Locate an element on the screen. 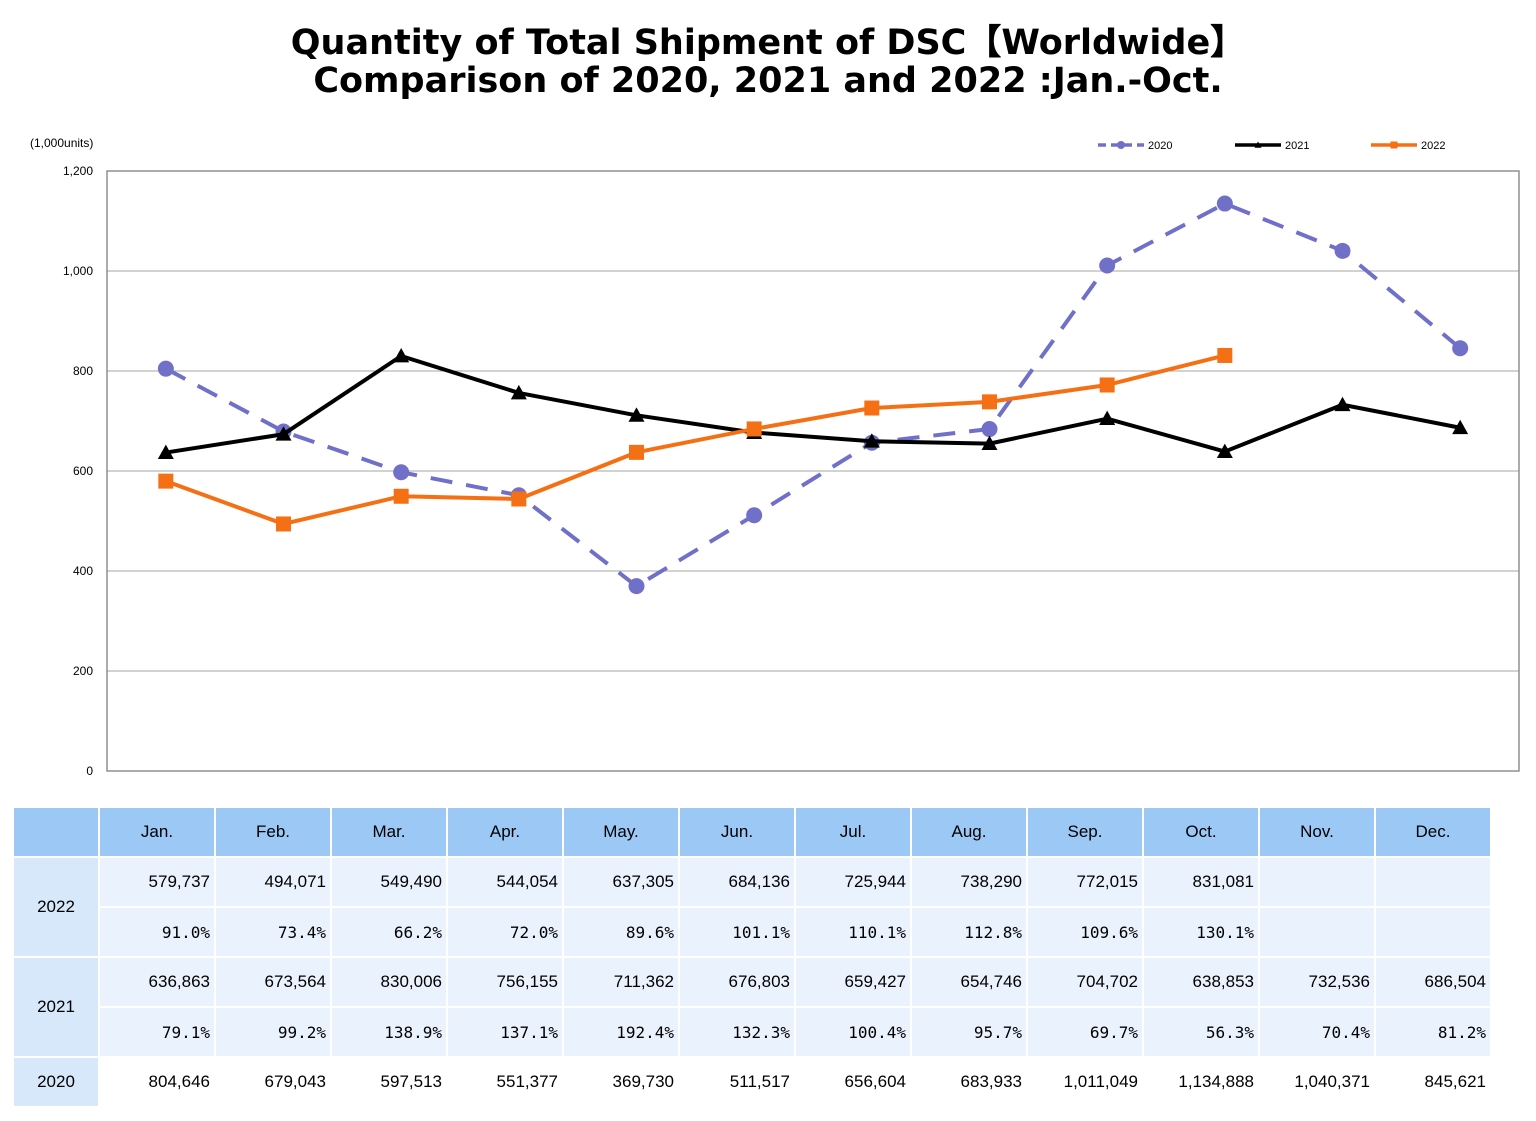 The width and height of the screenshot is (1536, 1121). units-cell: 804,646 is located at coordinates (179, 1081).